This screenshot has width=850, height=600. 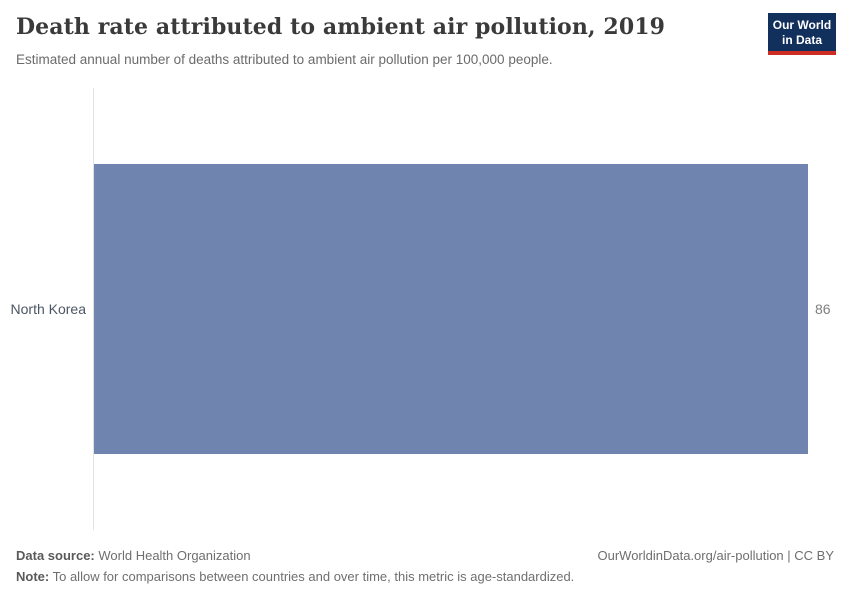 What do you see at coordinates (174, 555) in the screenshot?
I see `data-source-value: World Health Organization` at bounding box center [174, 555].